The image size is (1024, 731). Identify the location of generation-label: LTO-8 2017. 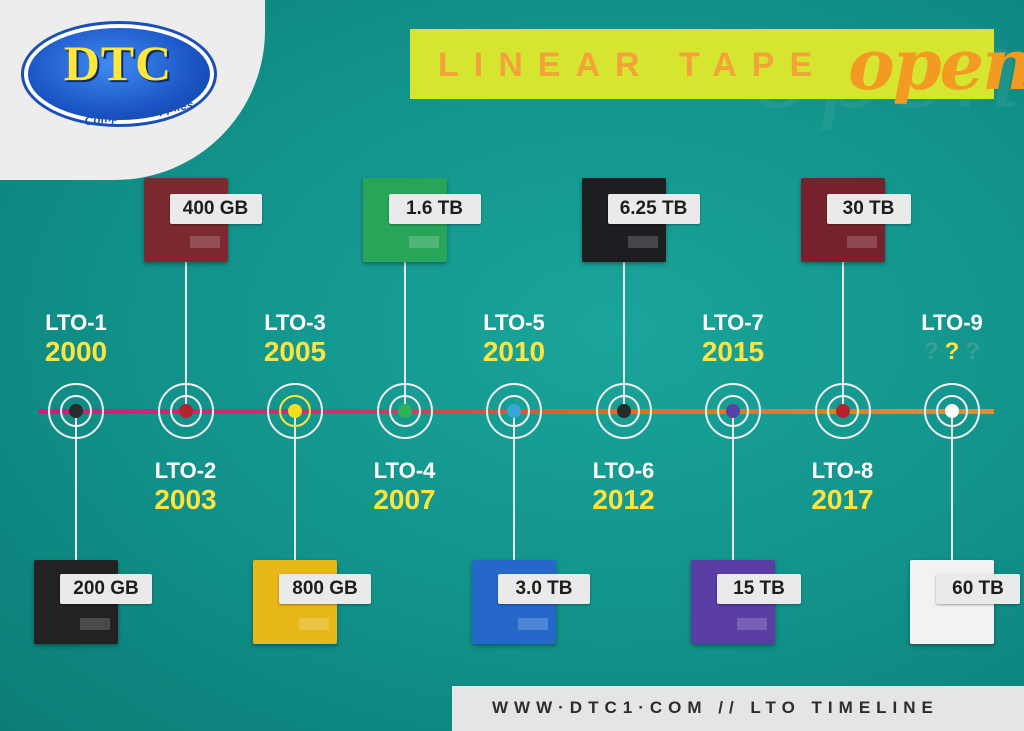
(843, 487).